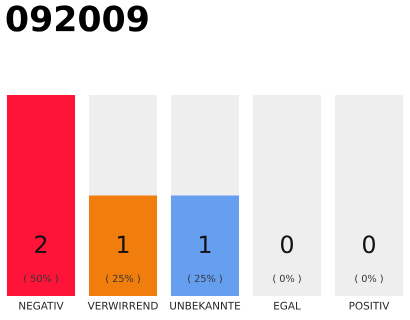 This screenshot has width=410, height=320. I want to click on x-tick-label: VERWIRREND, so click(123, 306).